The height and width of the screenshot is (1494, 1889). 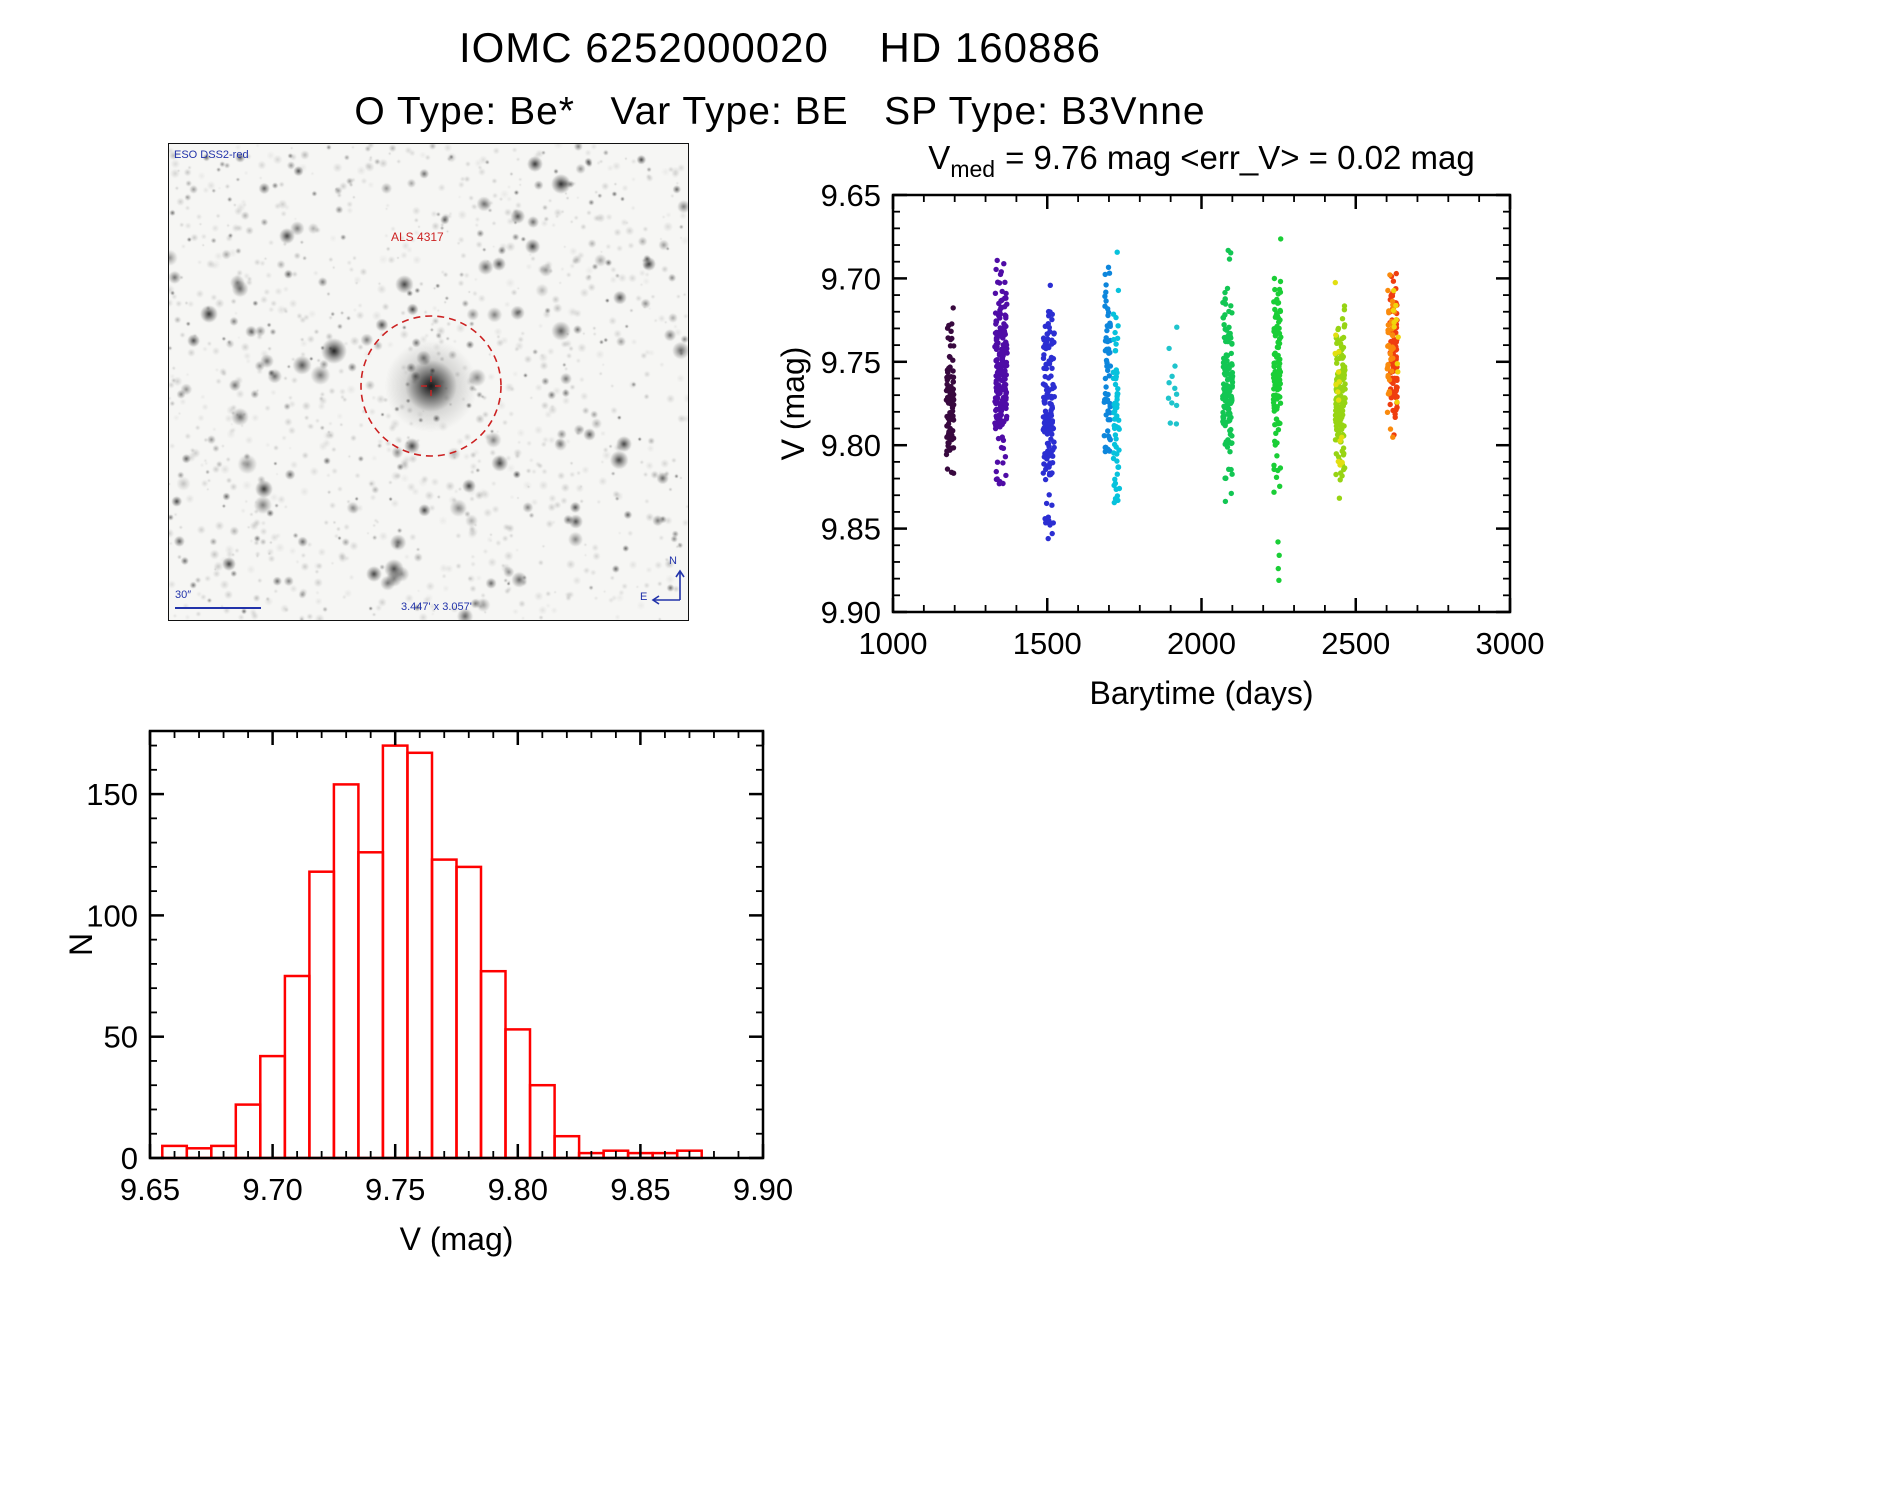 What do you see at coordinates (211, 155) in the screenshot?
I see `survey-label: ESO DSS2-red` at bounding box center [211, 155].